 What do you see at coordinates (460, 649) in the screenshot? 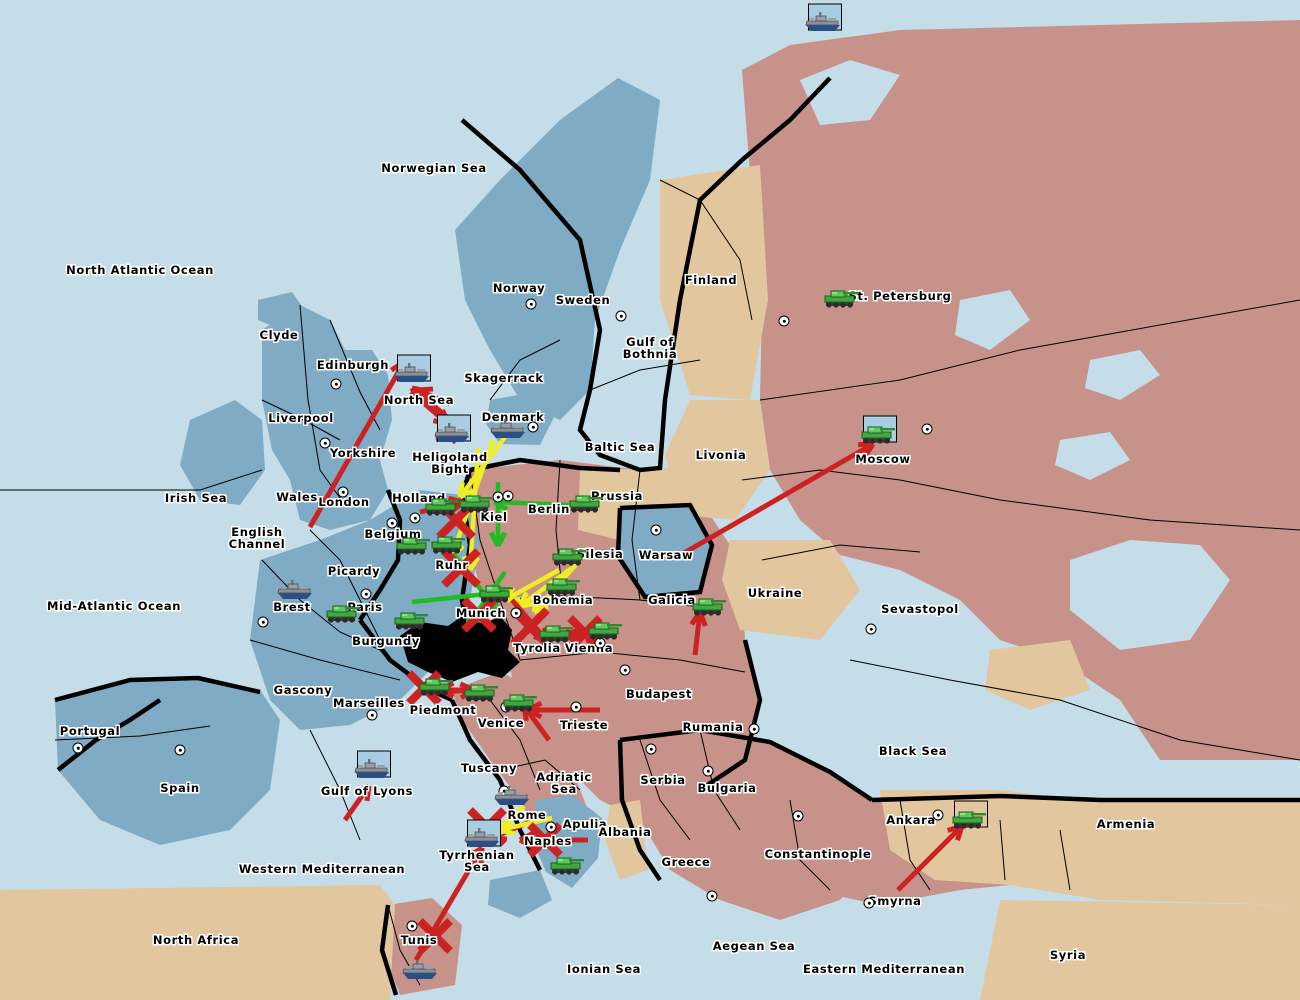
I see `switzerland-impassable` at bounding box center [460, 649].